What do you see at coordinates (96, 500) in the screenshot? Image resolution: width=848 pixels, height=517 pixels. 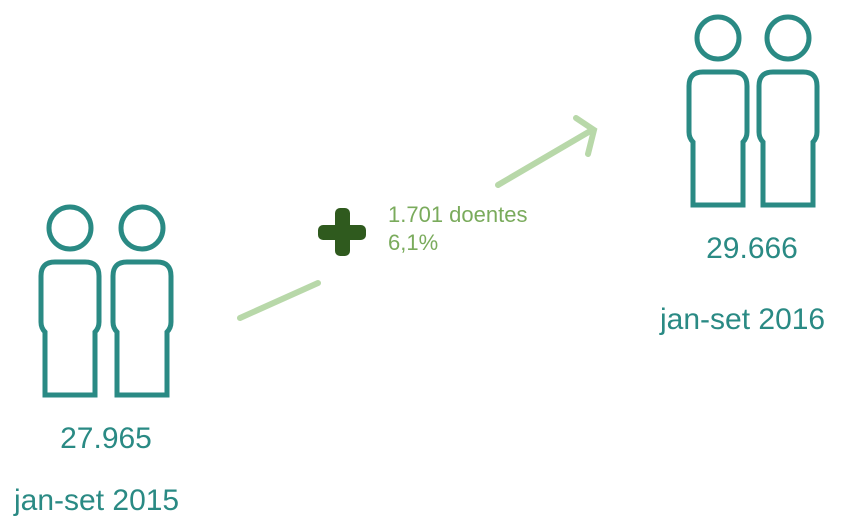 I see `period-2015: jan-set 2015` at bounding box center [96, 500].